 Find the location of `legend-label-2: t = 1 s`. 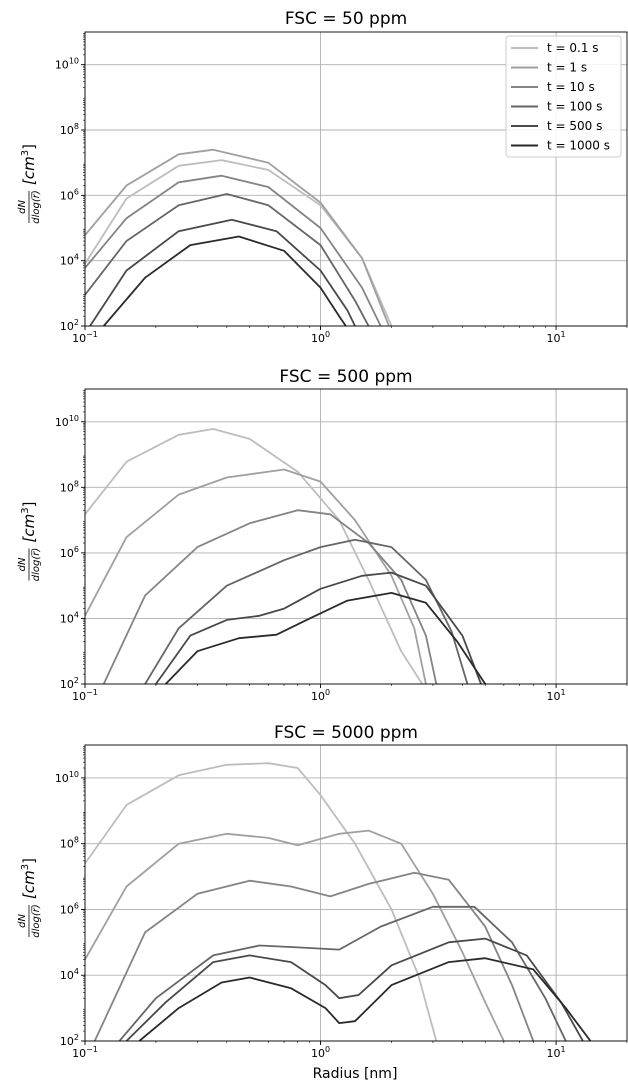

legend-label-2: t = 1 s is located at coordinates (567, 68).